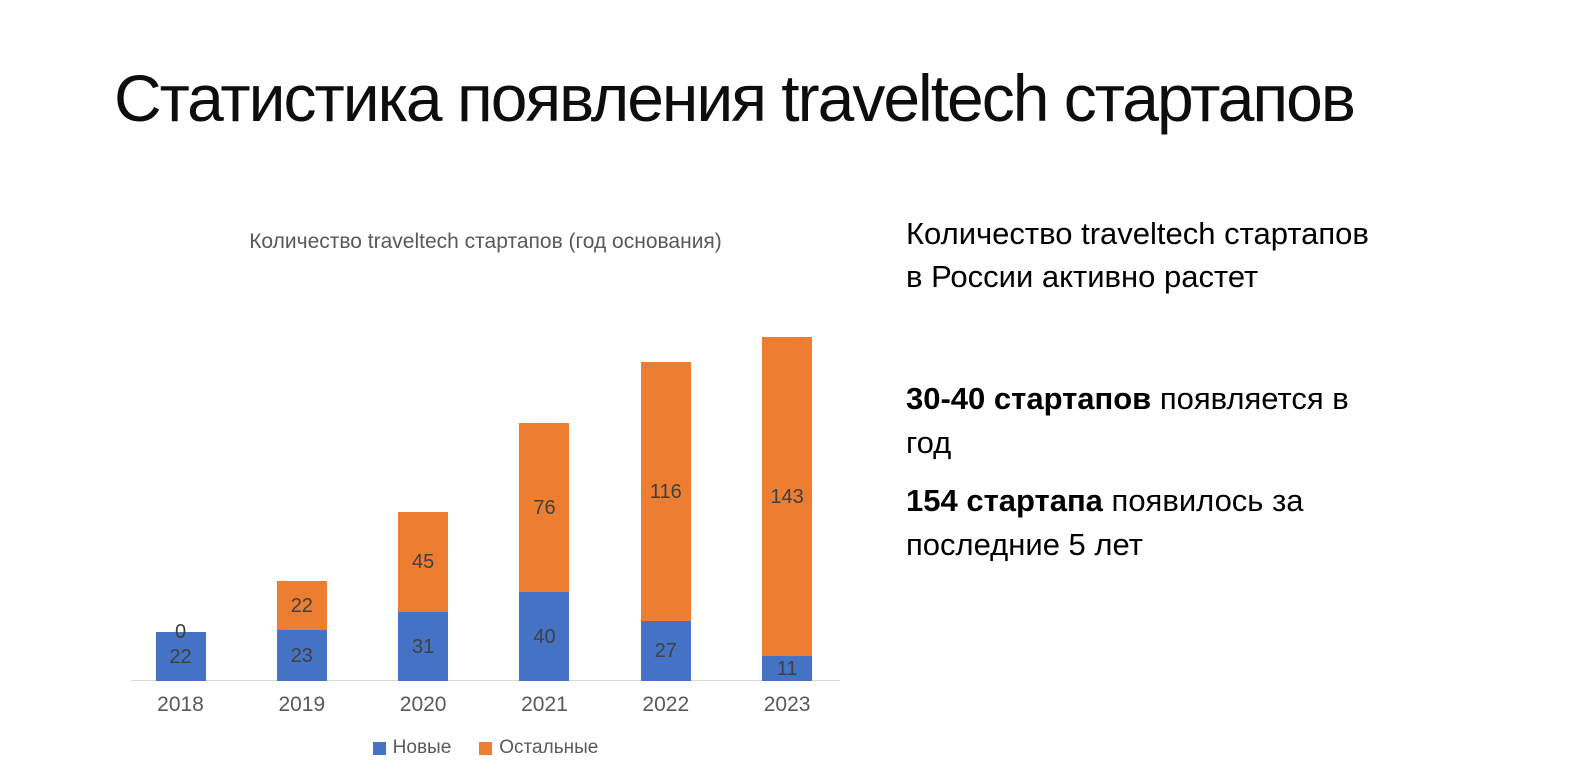 This screenshot has width=1569, height=770. I want to click on stat-startups-per-year: 30-40 стартапов появляется в год, so click(1127, 421).